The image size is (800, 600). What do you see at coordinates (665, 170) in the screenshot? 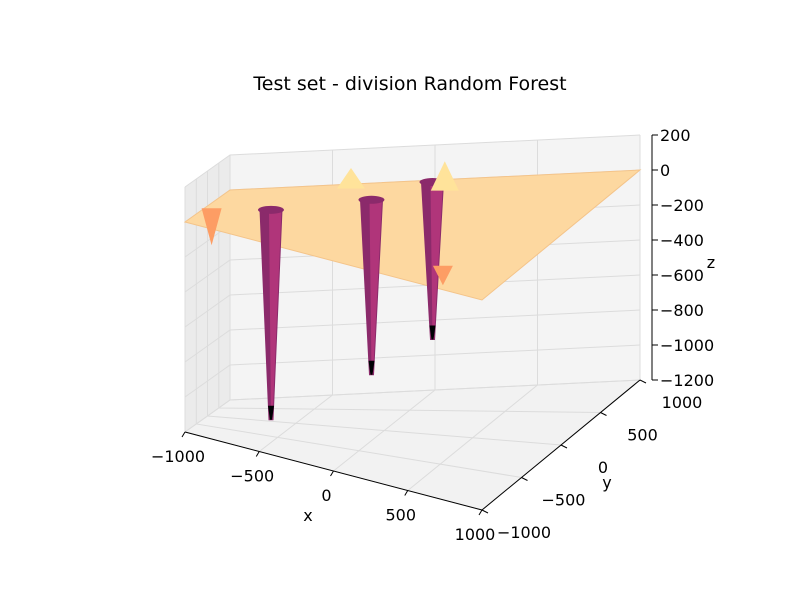
I see `z-tick-label-1: 0` at bounding box center [665, 170].